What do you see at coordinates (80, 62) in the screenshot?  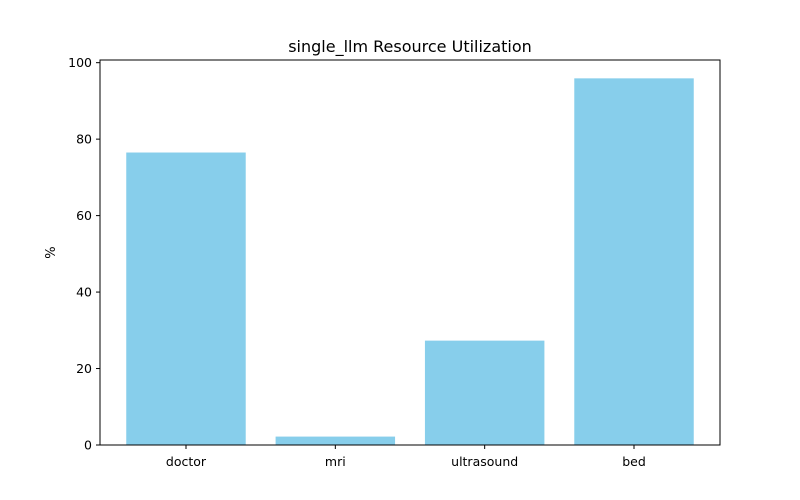 I see `y-tick-label-100: 100` at bounding box center [80, 62].